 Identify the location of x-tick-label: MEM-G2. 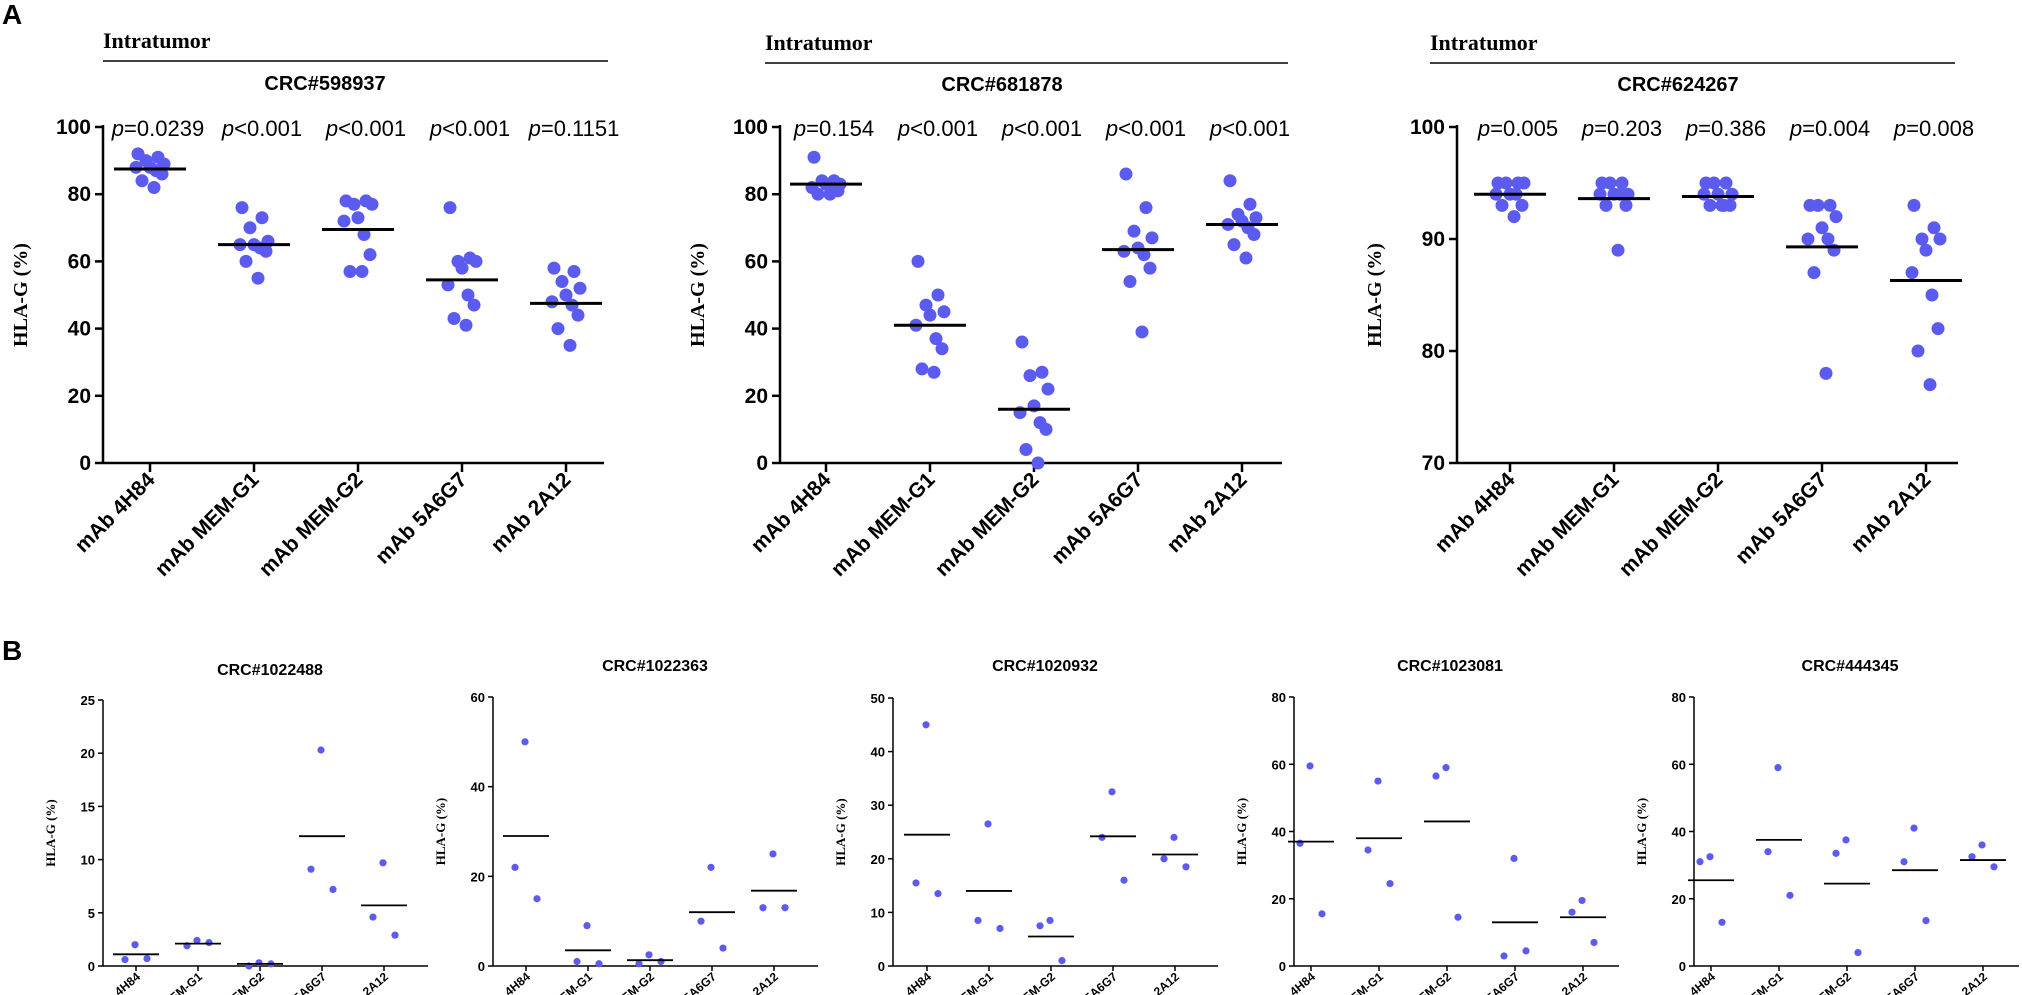
(244, 982).